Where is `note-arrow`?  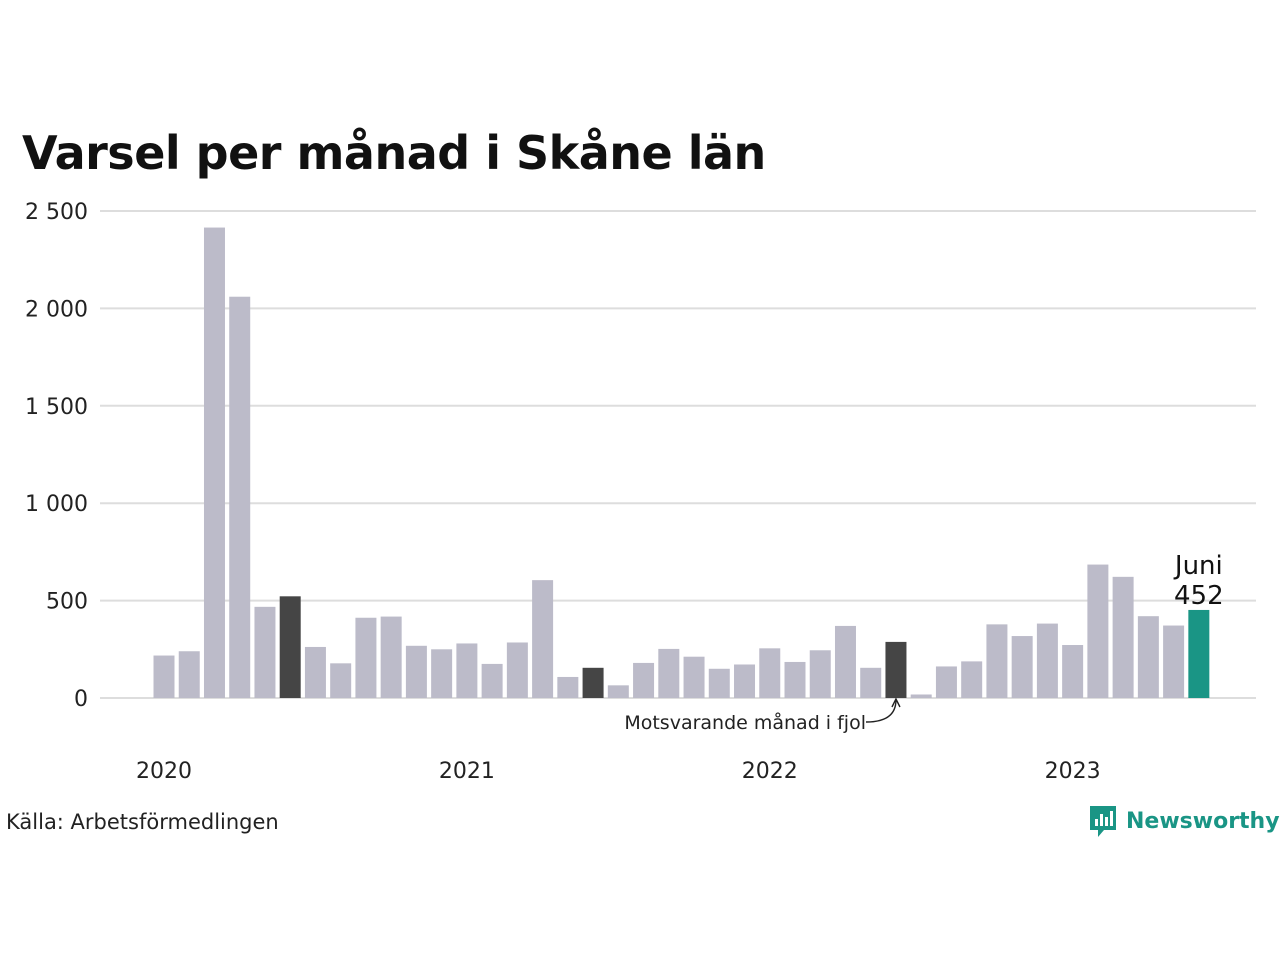 note-arrow is located at coordinates (881, 711).